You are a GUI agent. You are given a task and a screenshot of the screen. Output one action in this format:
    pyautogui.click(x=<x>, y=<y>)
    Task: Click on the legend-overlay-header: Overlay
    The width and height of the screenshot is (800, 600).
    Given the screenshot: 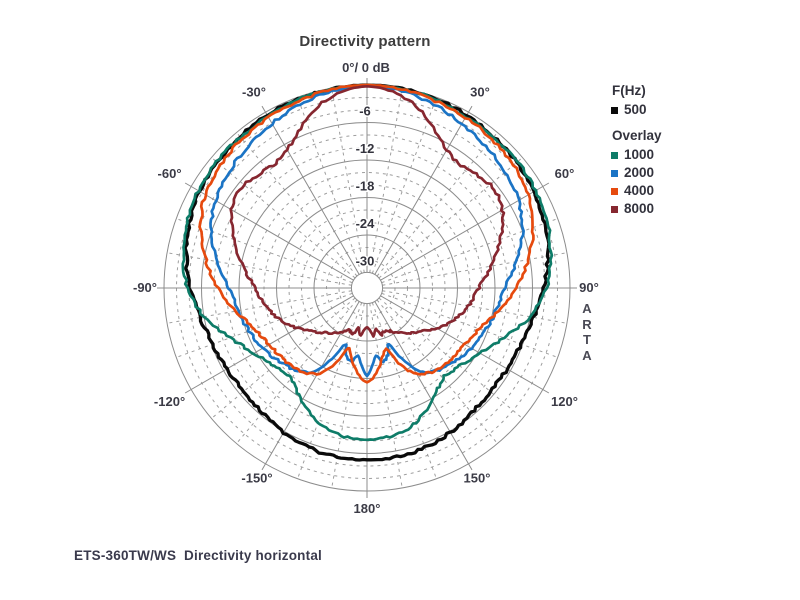 What is the action you would take?
    pyautogui.click(x=637, y=135)
    